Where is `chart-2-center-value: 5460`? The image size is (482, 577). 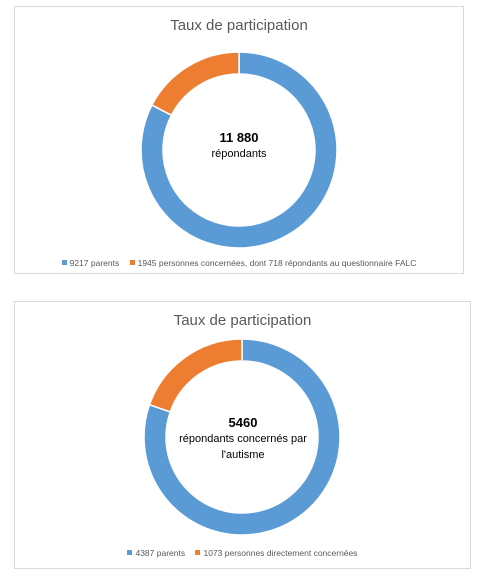
chart-2-center-value: 5460 is located at coordinates (243, 422).